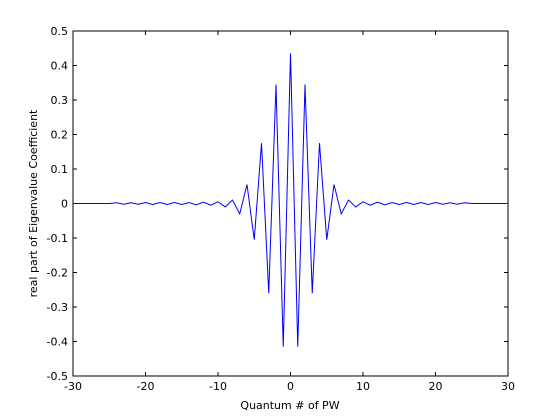 This screenshot has height=420, width=560. Describe the element at coordinates (57, 273) in the screenshot. I see `y-tick-label: -0.2` at that location.